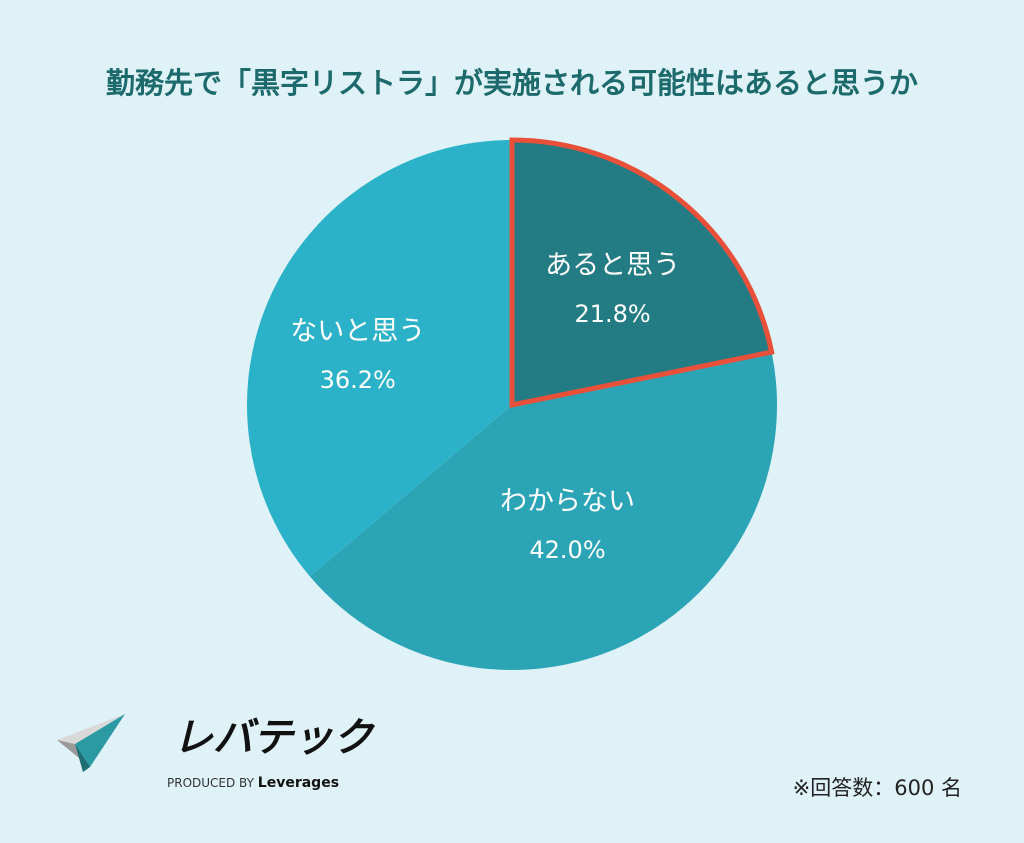 The width and height of the screenshot is (1024, 843). Describe the element at coordinates (357, 331) in the screenshot. I see `slice-label: ないと思う` at that location.